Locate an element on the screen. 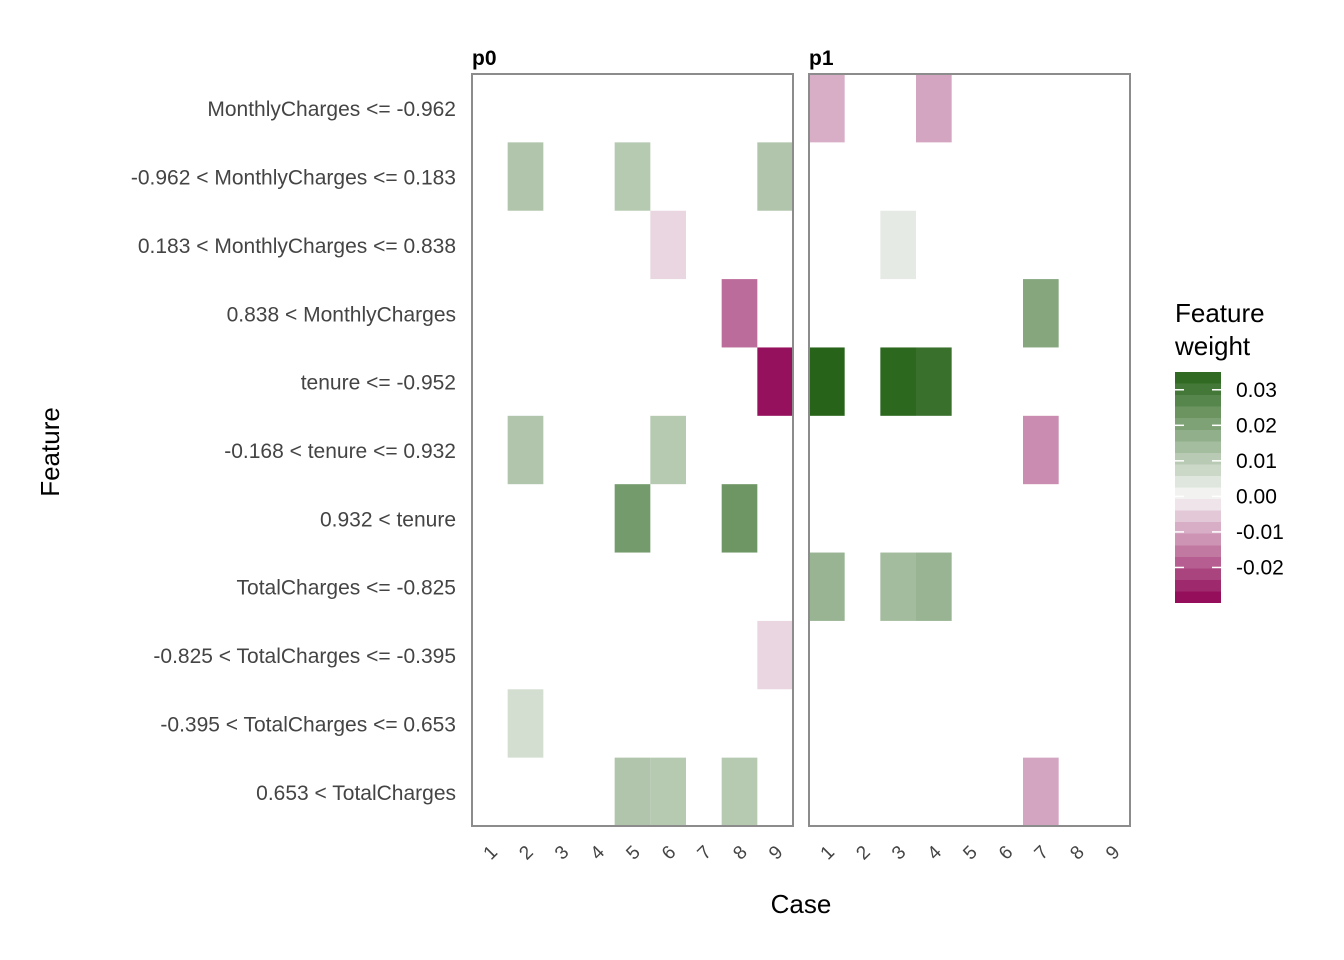 The image size is (1344, 960). feature-label: 0.183 < MonthlyCharges <= 0.838 is located at coordinates (297, 246).